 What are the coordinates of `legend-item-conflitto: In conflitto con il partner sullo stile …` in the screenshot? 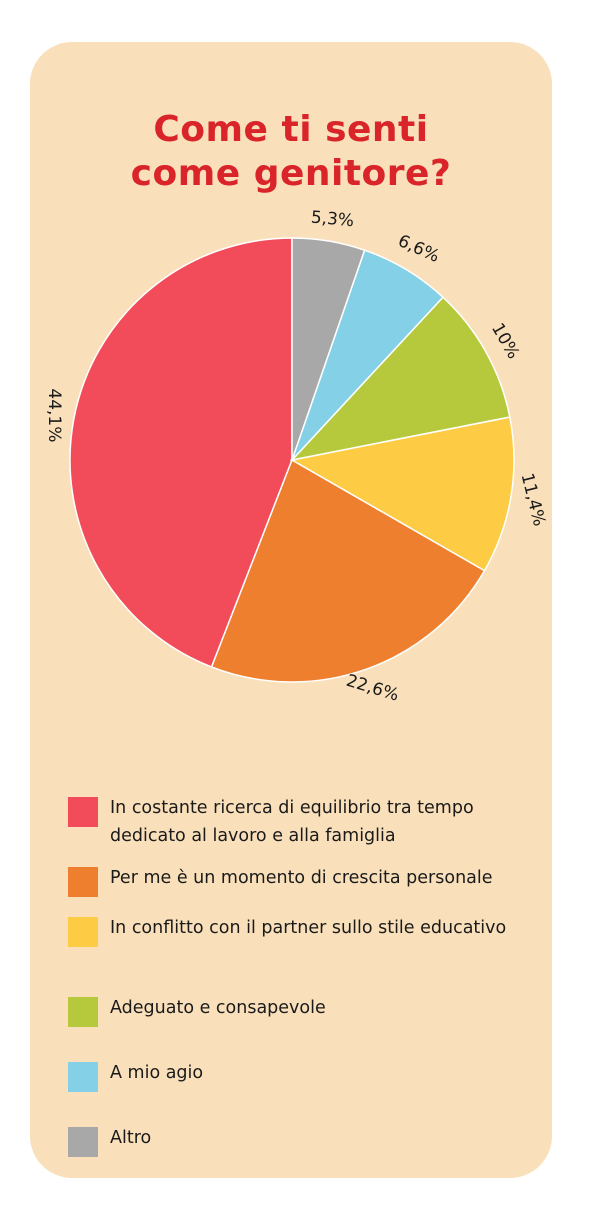 It's located at (303, 930).